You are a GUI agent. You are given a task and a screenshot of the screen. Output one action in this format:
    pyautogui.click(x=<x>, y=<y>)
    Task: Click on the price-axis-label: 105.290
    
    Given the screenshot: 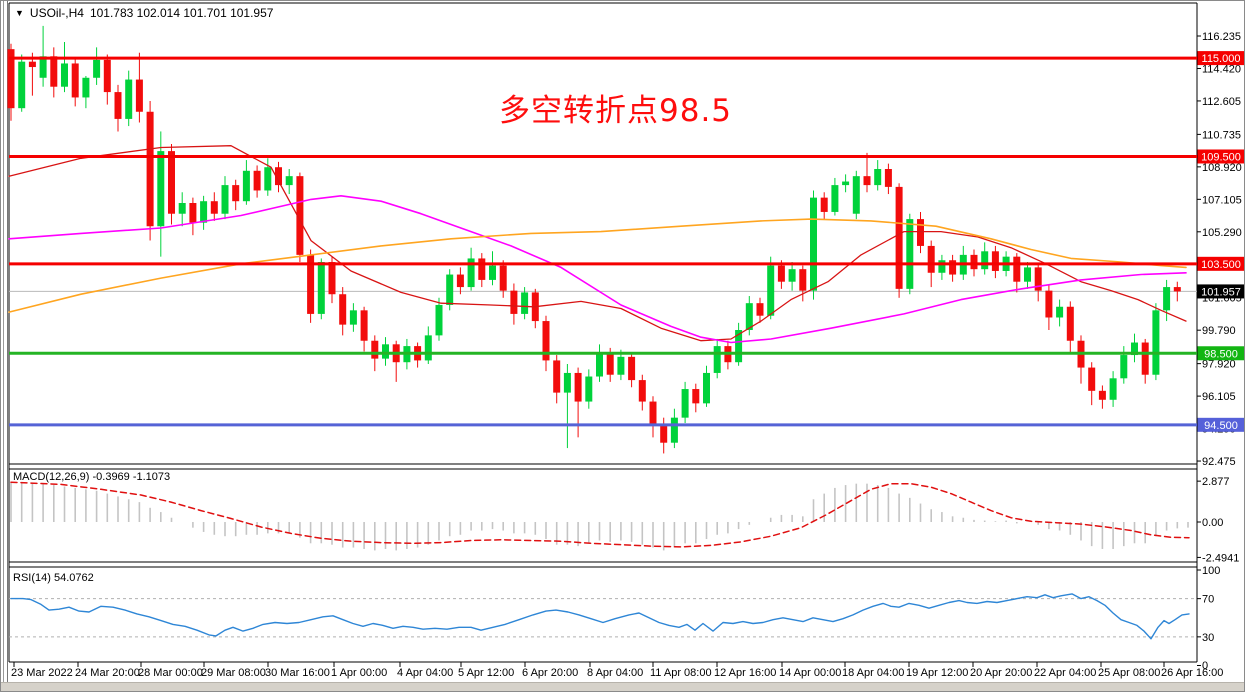 What is the action you would take?
    pyautogui.click(x=1222, y=233)
    